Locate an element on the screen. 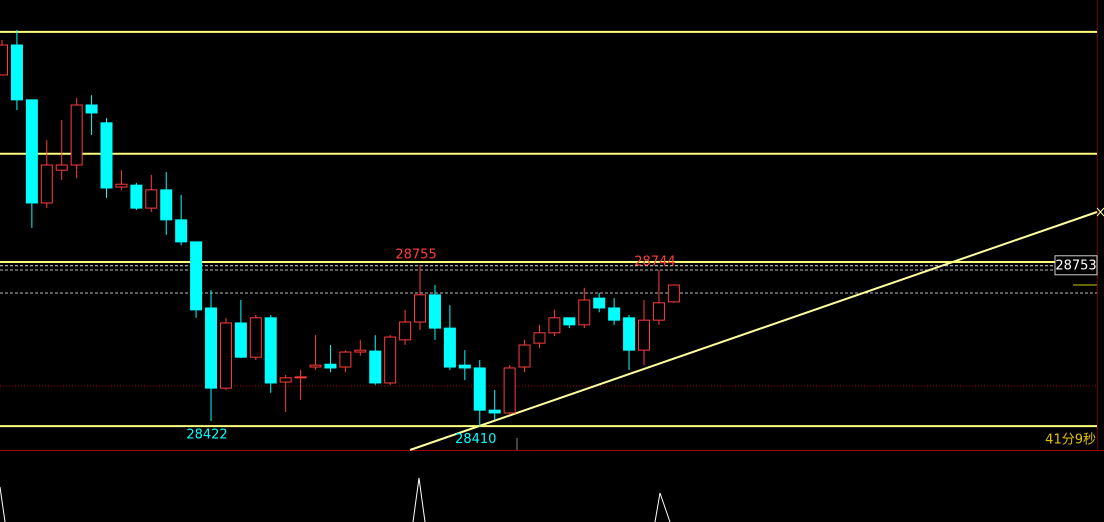 The height and width of the screenshot is (522, 1104). extreme-label: 28410 is located at coordinates (475, 439).